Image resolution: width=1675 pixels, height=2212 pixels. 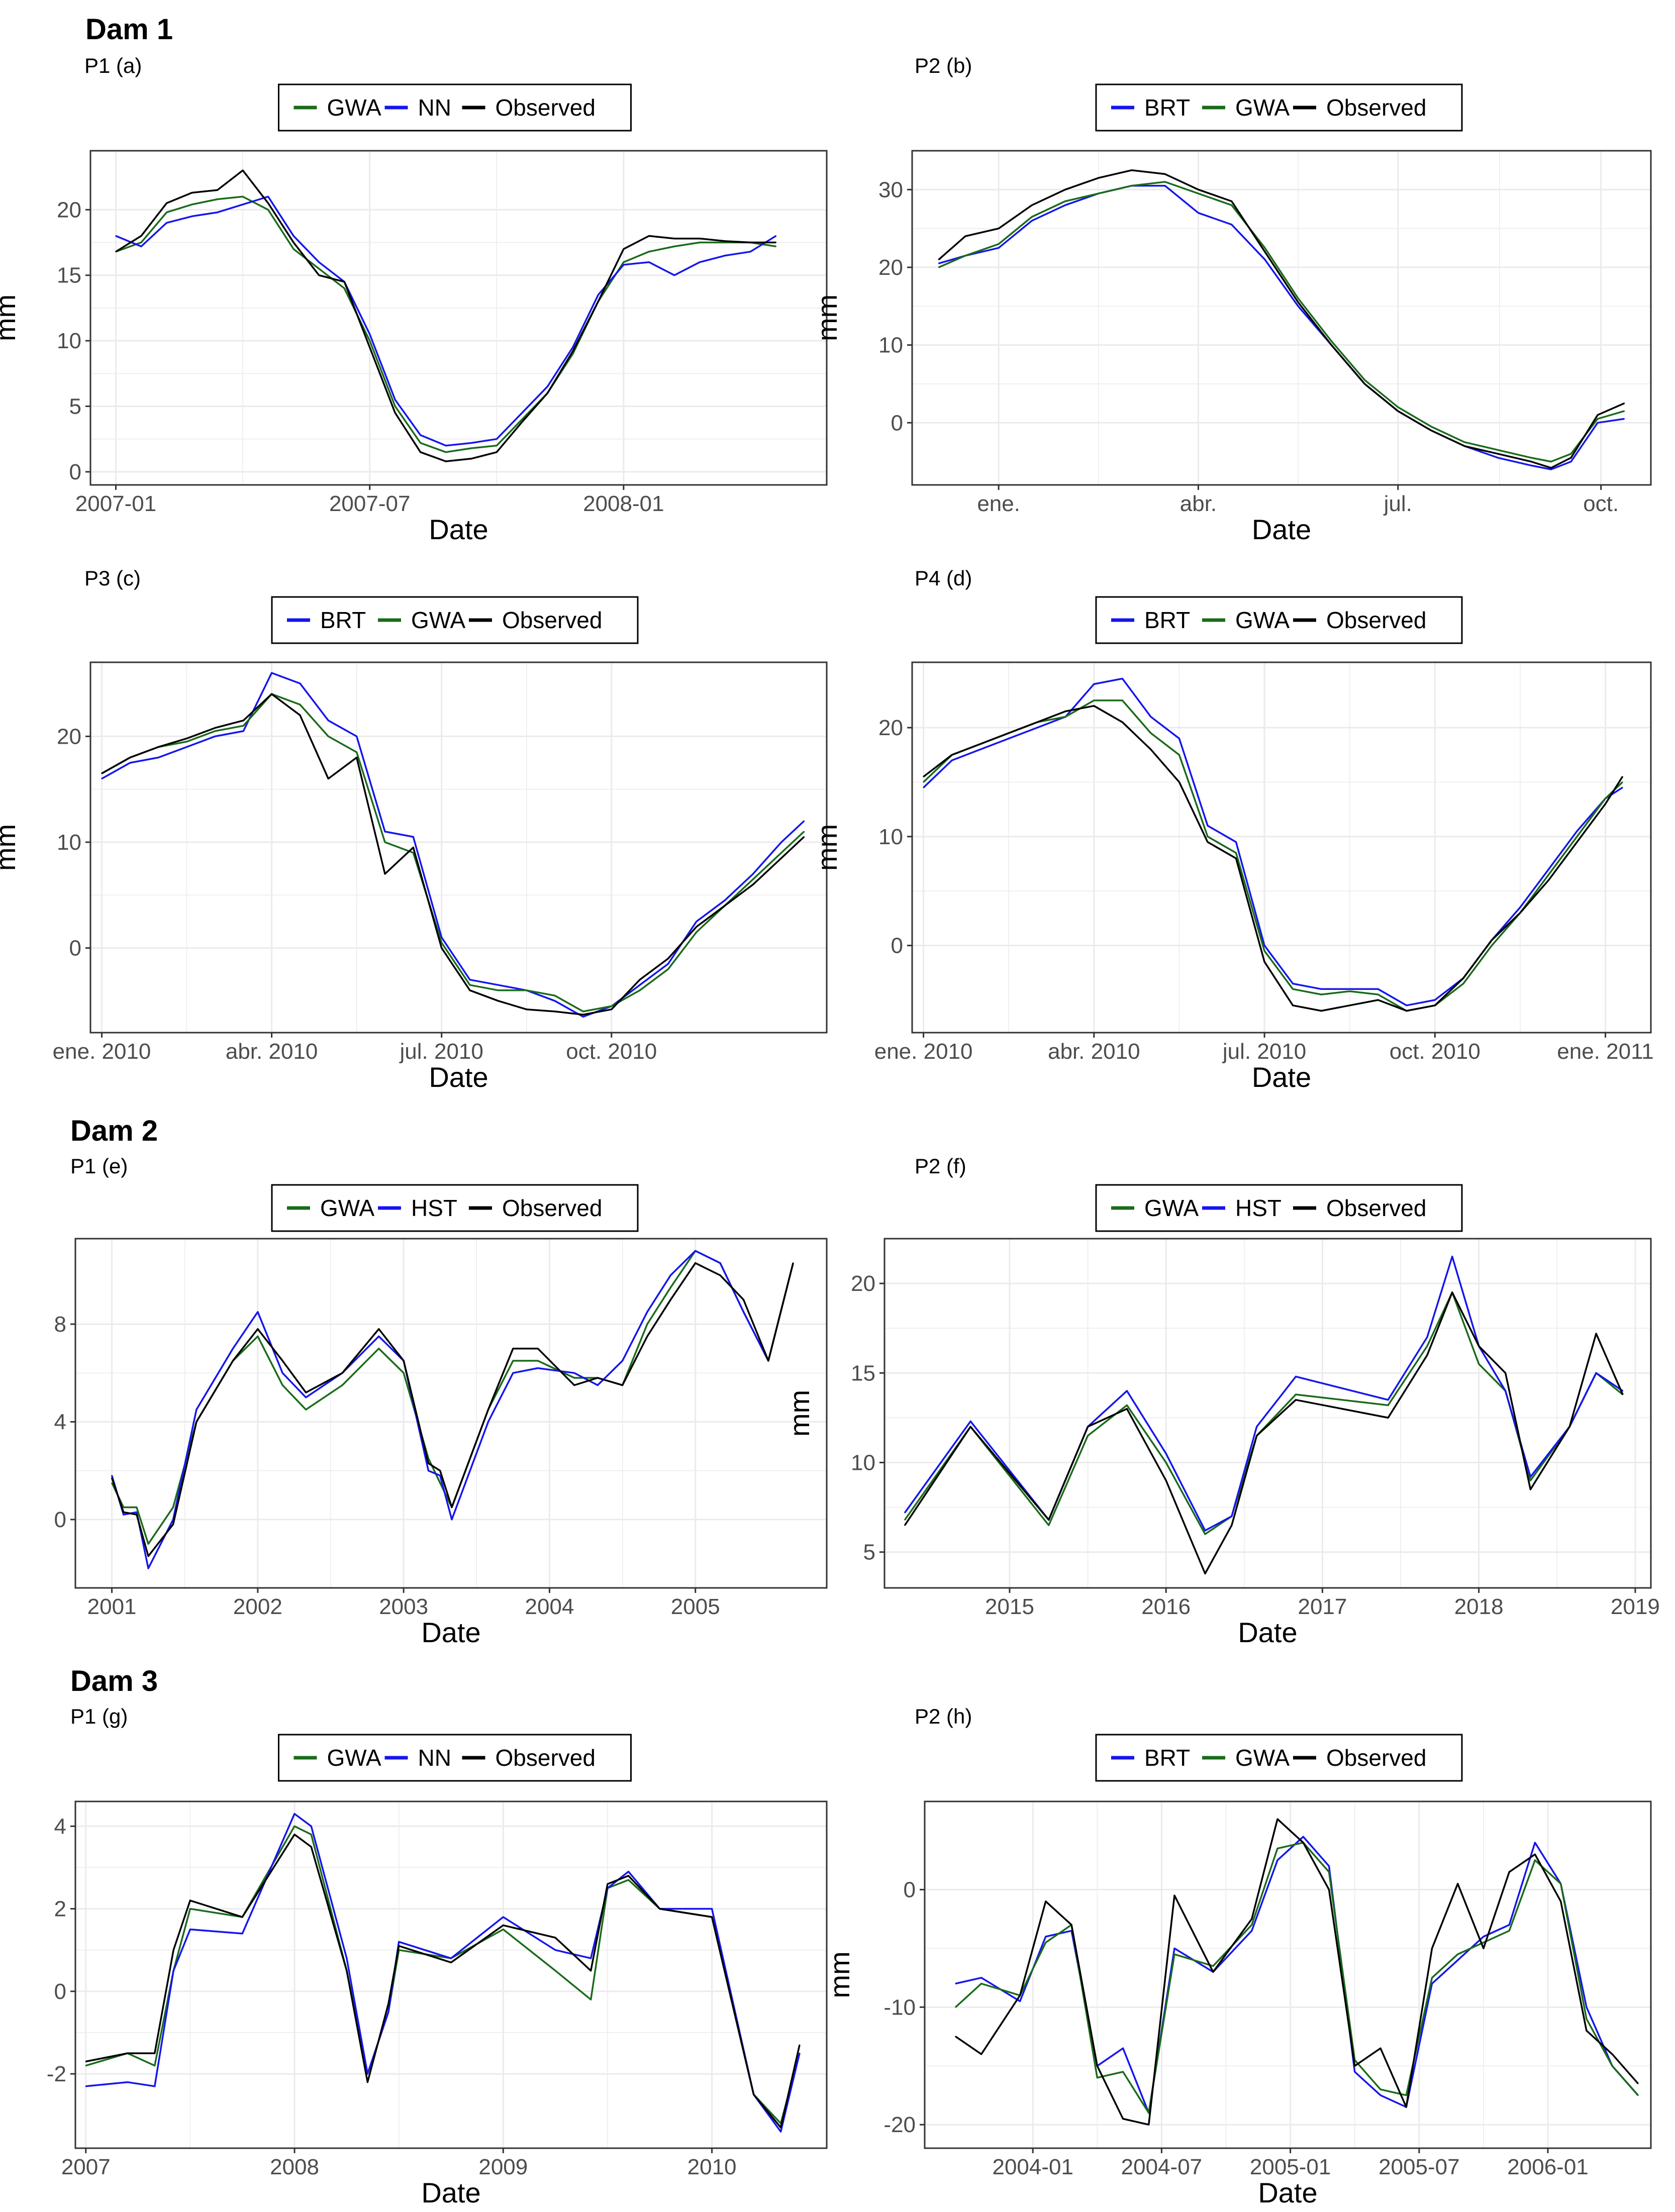 I want to click on x-tick-label: 2007-07, so click(x=369, y=503).